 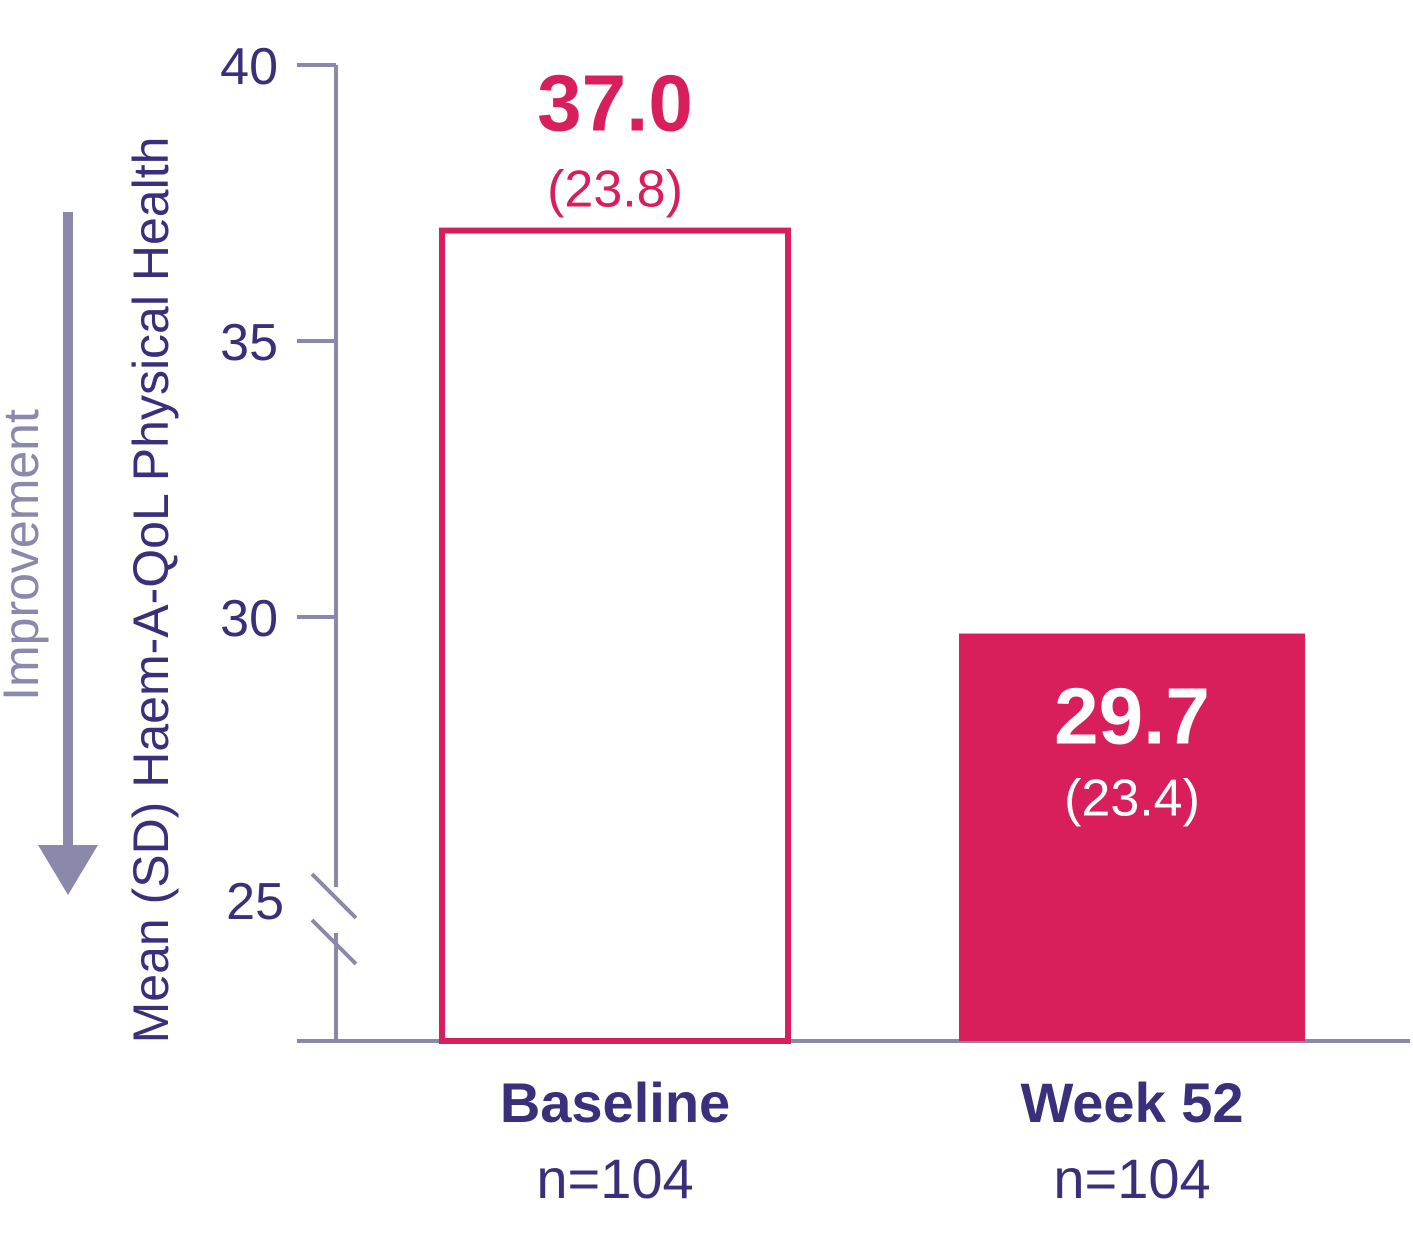 I want to click on bar, so click(x=1132, y=837).